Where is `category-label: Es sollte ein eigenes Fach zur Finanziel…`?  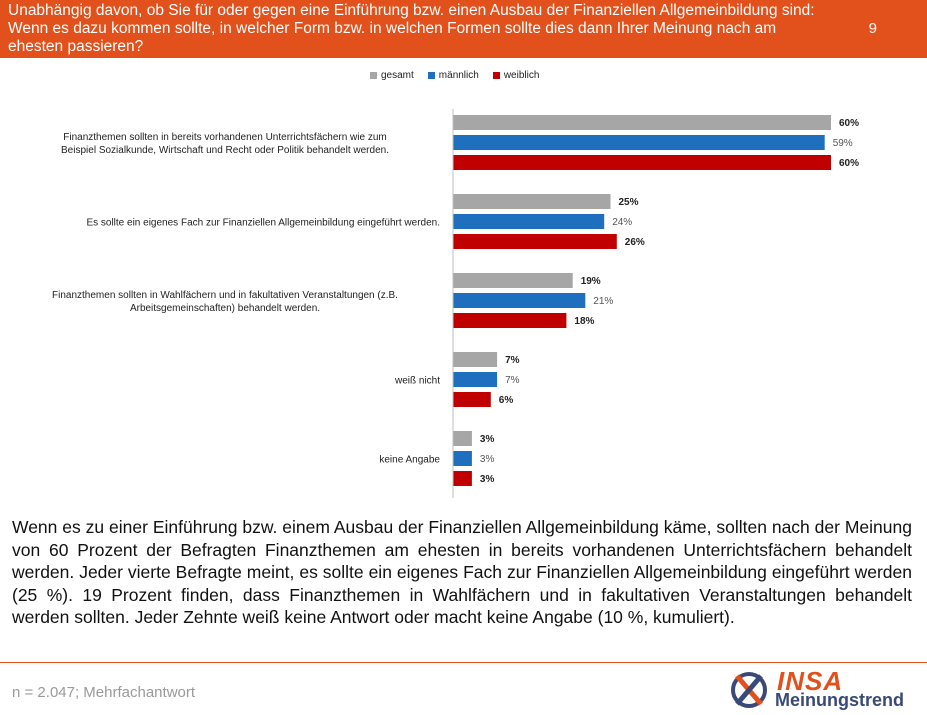
category-label: Es sollte ein eigenes Fach zur Finanziel… is located at coordinates (263, 223).